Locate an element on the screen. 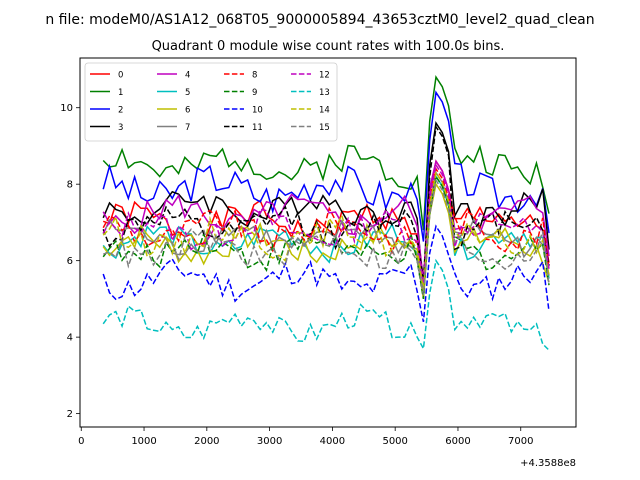  legend-box is located at coordinates (211, 102).